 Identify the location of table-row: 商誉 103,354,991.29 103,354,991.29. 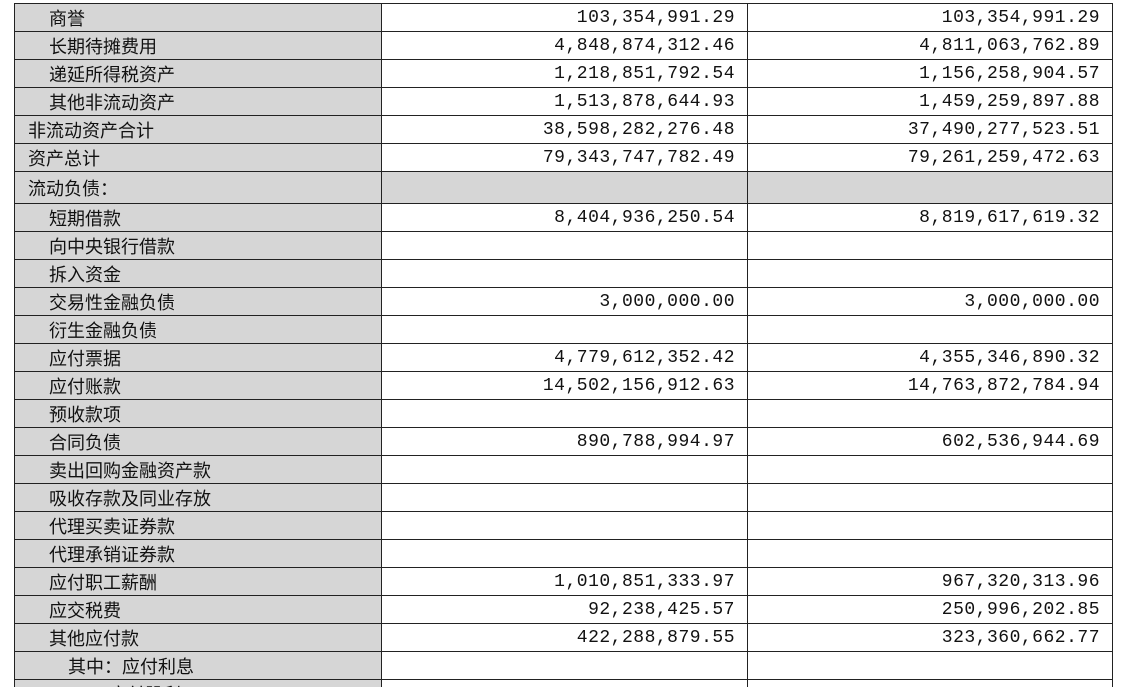
(563, 18).